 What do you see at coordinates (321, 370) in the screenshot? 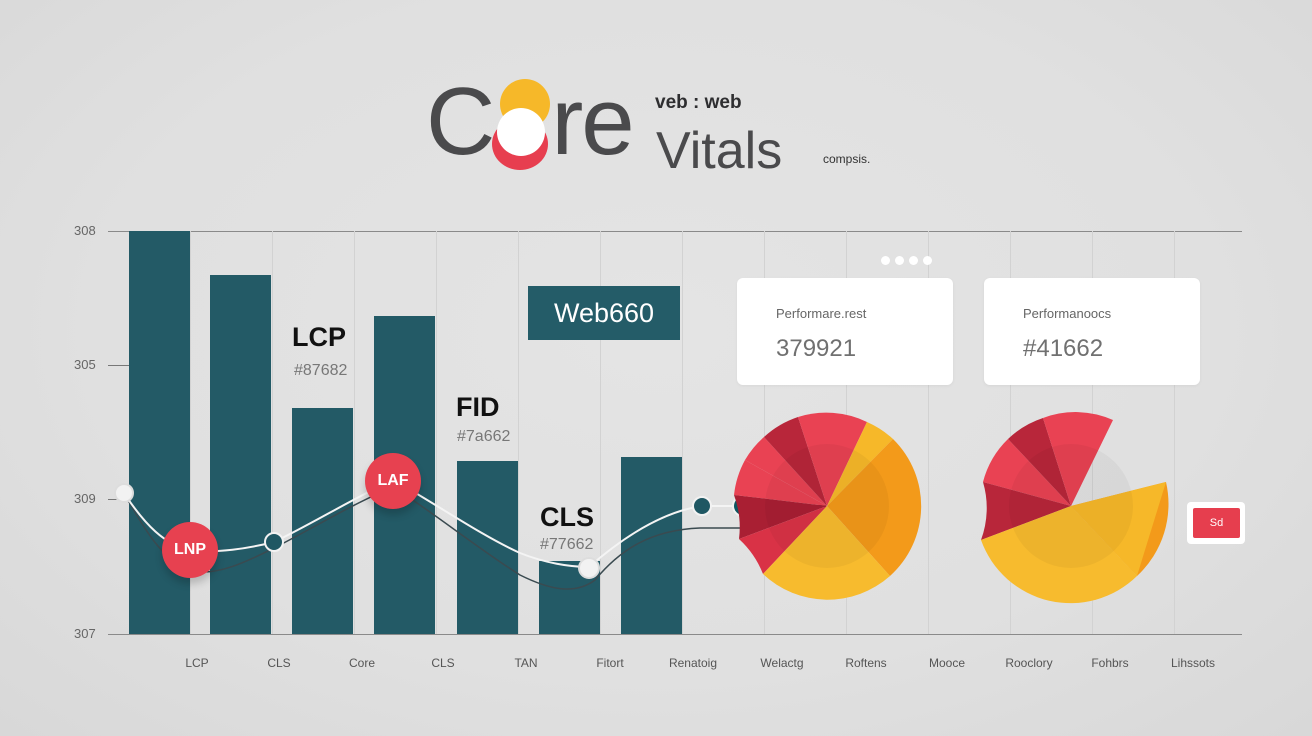
I see `annotation-lcp-code: #87682` at bounding box center [321, 370].